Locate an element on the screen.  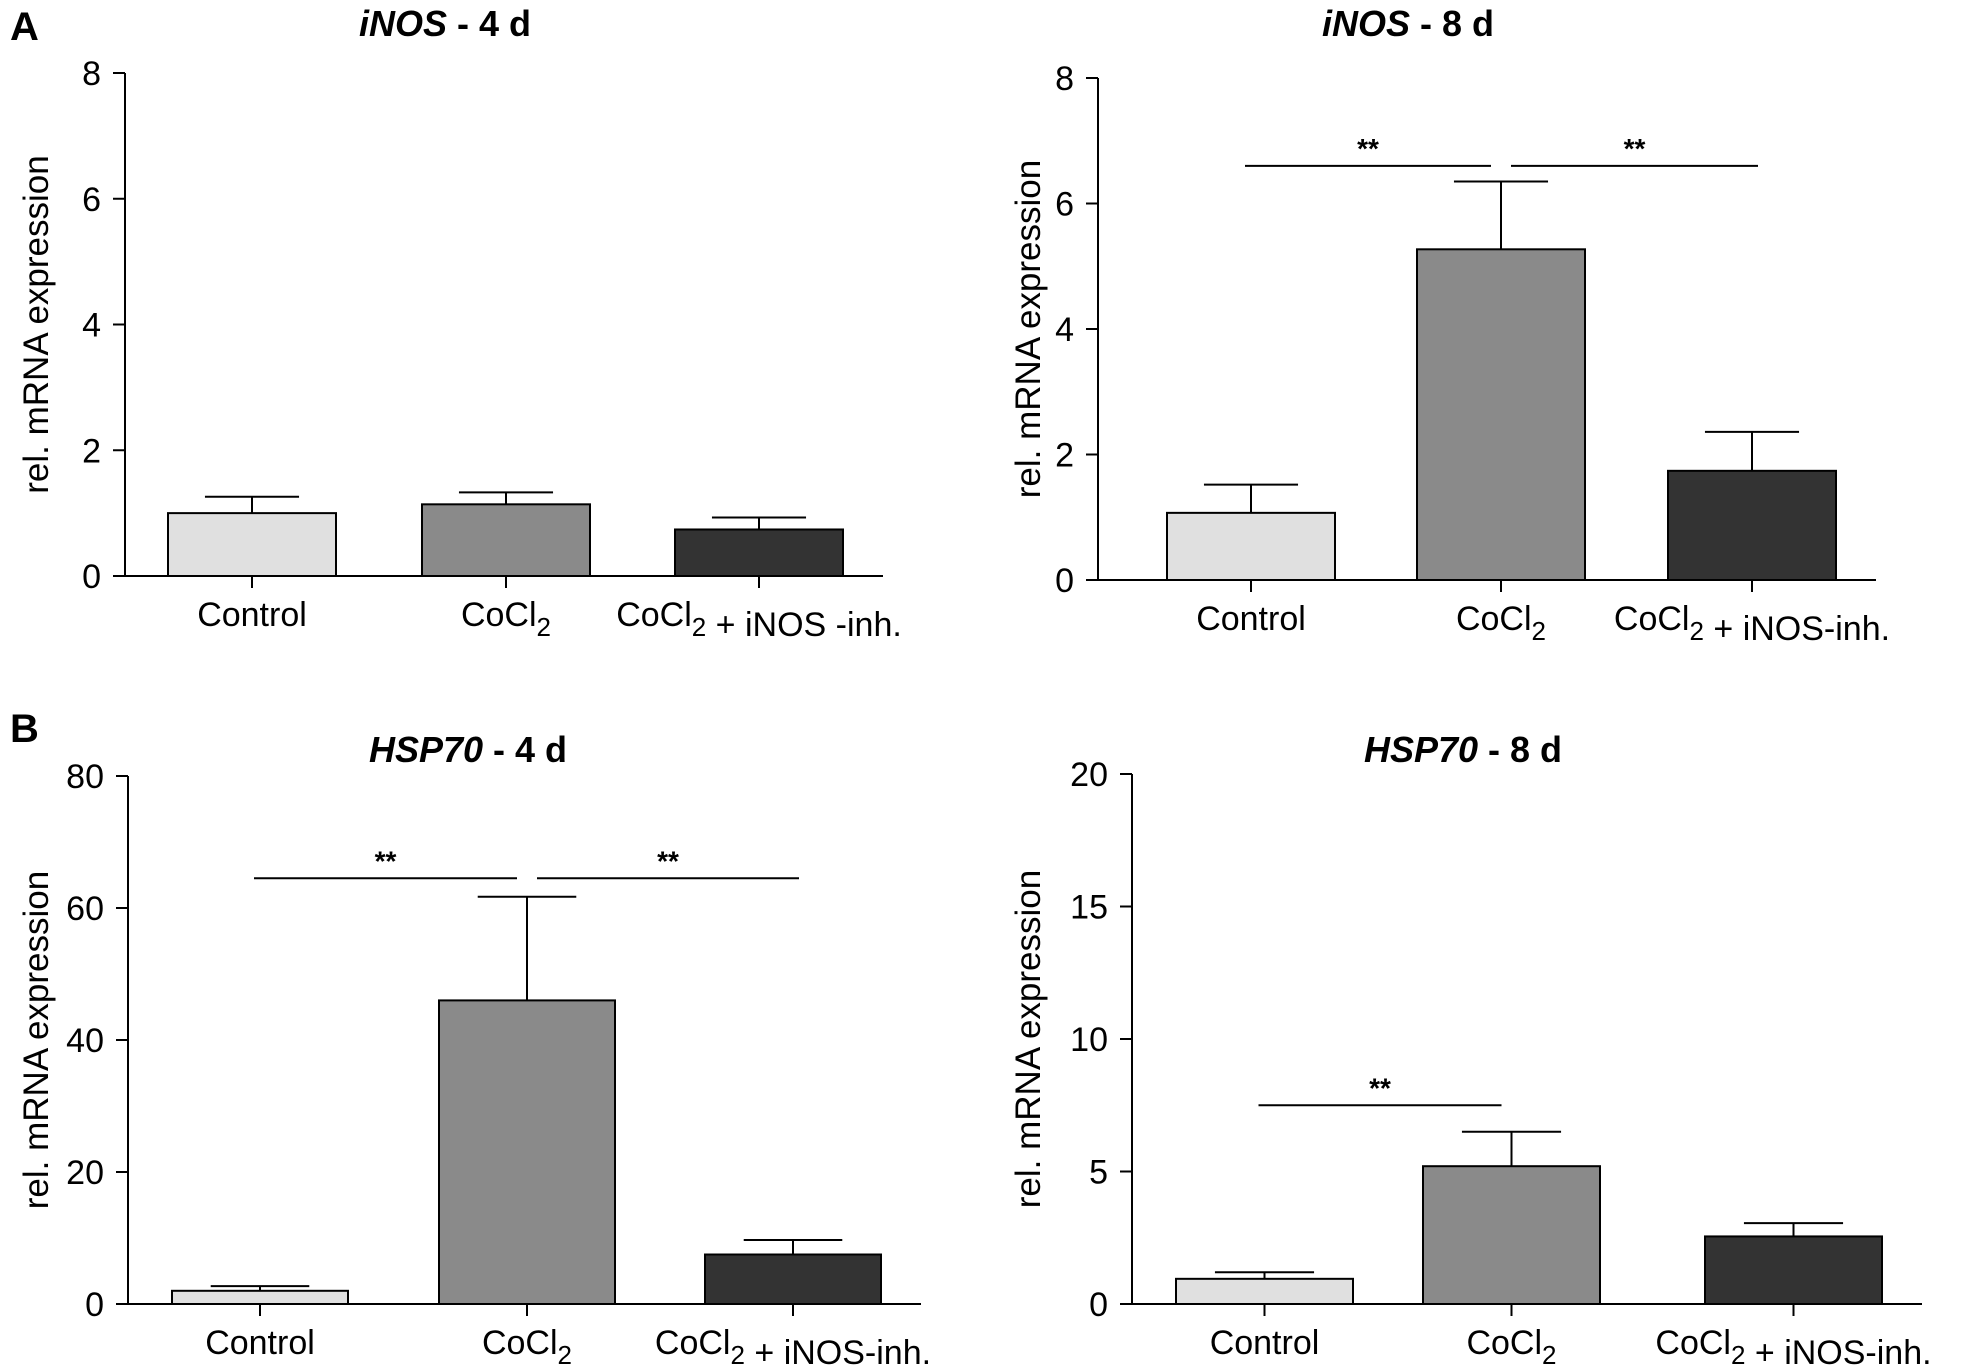
chart-title: HSP70 - 4 d is located at coordinates (468, 749).